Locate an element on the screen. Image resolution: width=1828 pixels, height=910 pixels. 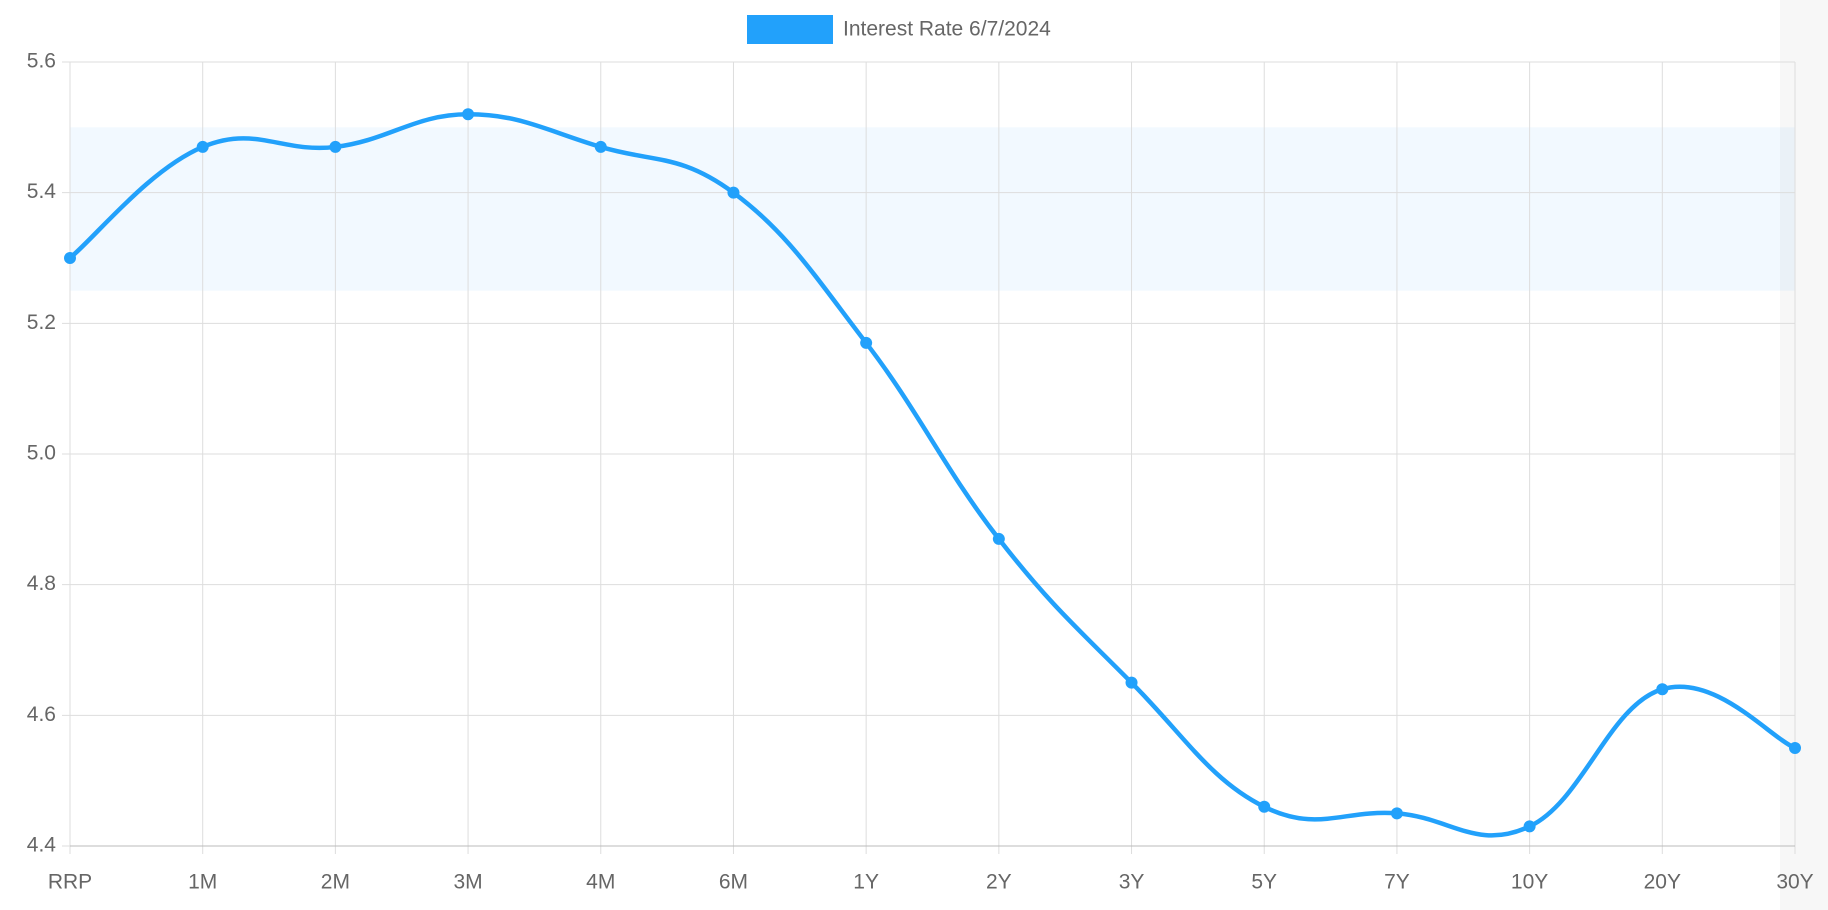
x-tick-label: 20Y is located at coordinates (1662, 882).